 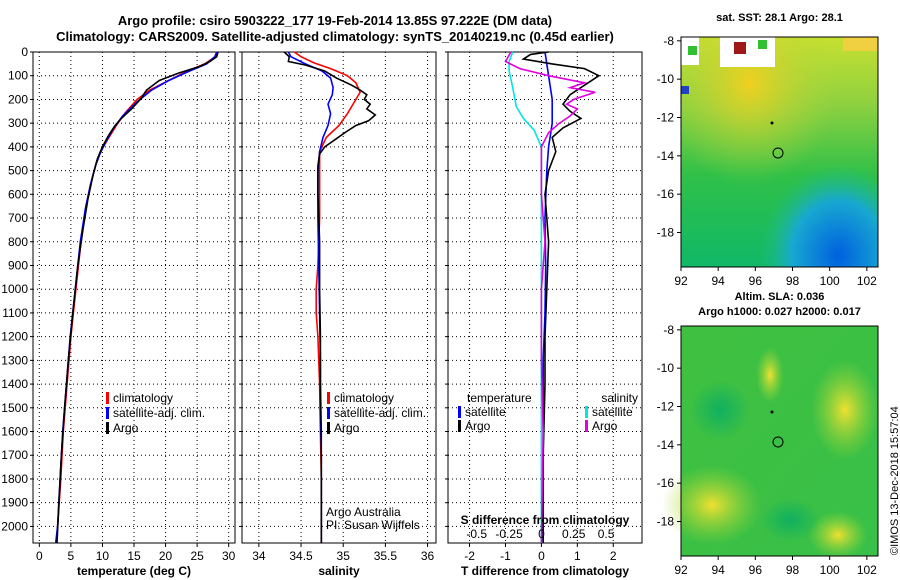 I want to click on map-axes: 92 94 96 98 100 102 -8 -10 -12 -14 -16 -18, so click(x=768, y=161).